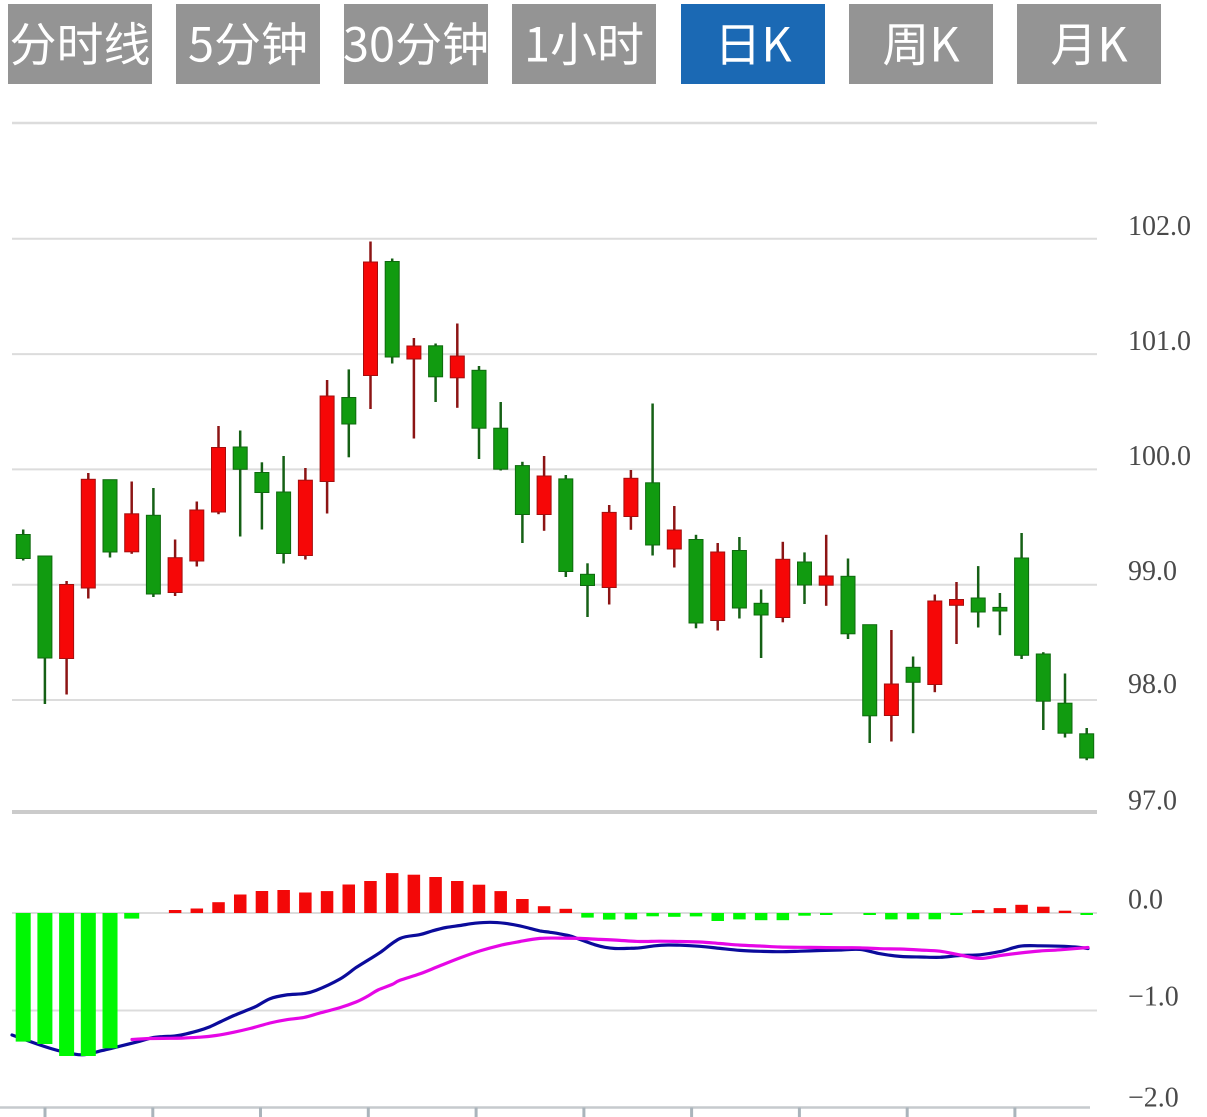 This screenshot has height=1117, width=1207. Describe the element at coordinates (1159, 341) in the screenshot. I see `svg-text: 101.0` at that location.